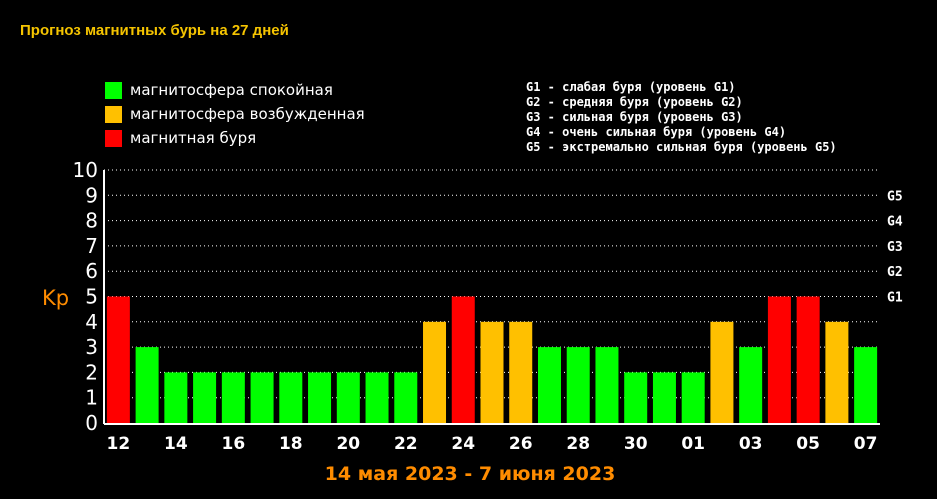  What do you see at coordinates (91, 322) in the screenshot?
I see `y-tick-label: 4` at bounding box center [91, 322].